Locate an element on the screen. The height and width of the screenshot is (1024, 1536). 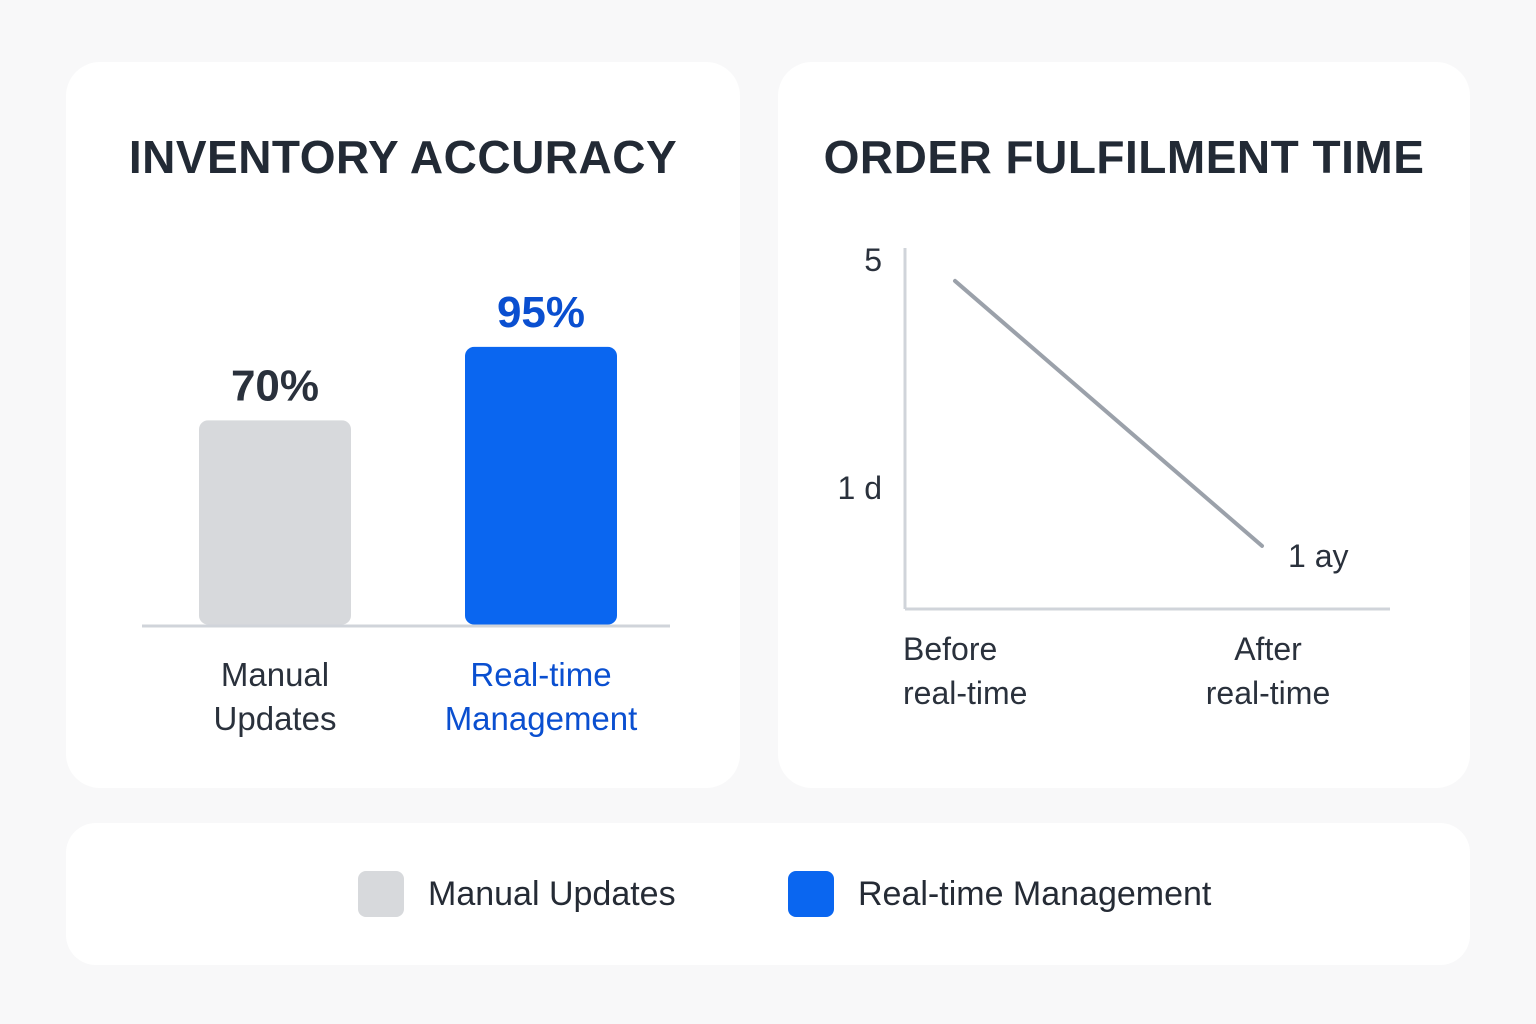
y-tick-label: 1 d is located at coordinates (860, 488).